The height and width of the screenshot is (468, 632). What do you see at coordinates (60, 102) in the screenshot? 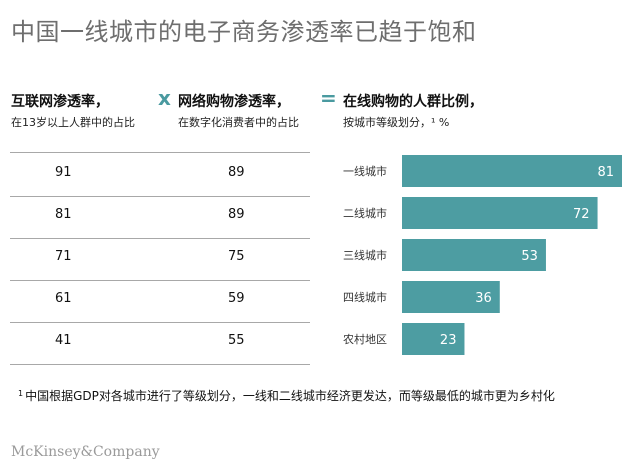
I see `col1-header: 互联网渗透率，` at bounding box center [60, 102].